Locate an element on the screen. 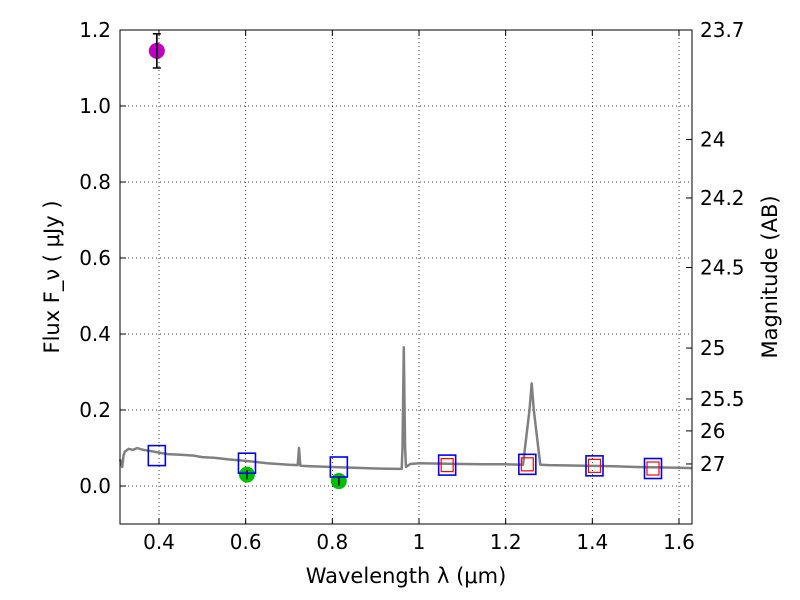 Image resolution: width=800 pixels, height=600 pixels. y2-tick-label: 27 is located at coordinates (712, 464).